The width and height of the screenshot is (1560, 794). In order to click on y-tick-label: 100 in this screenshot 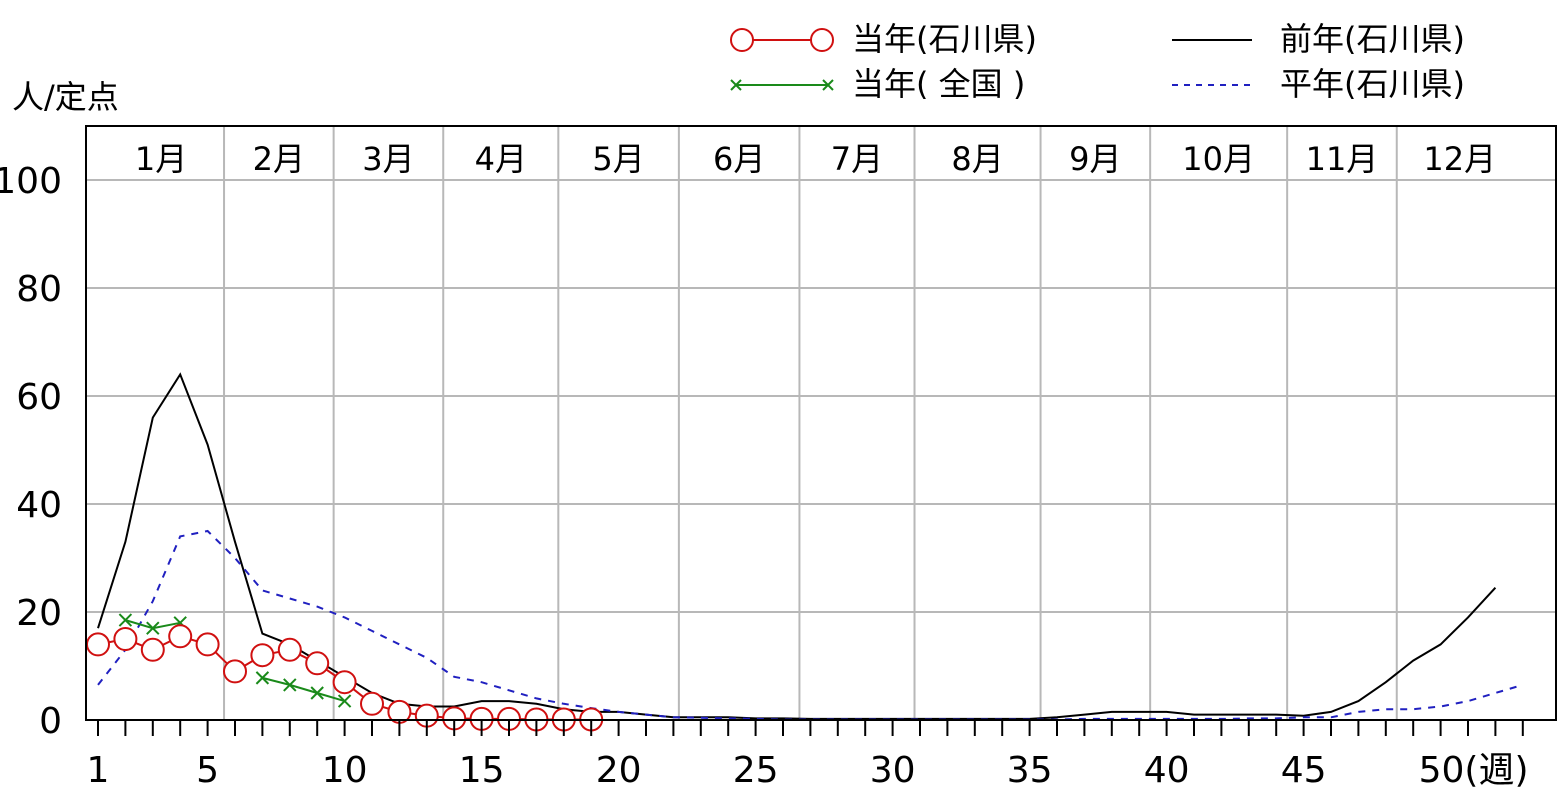, I will do `click(31, 181)`.